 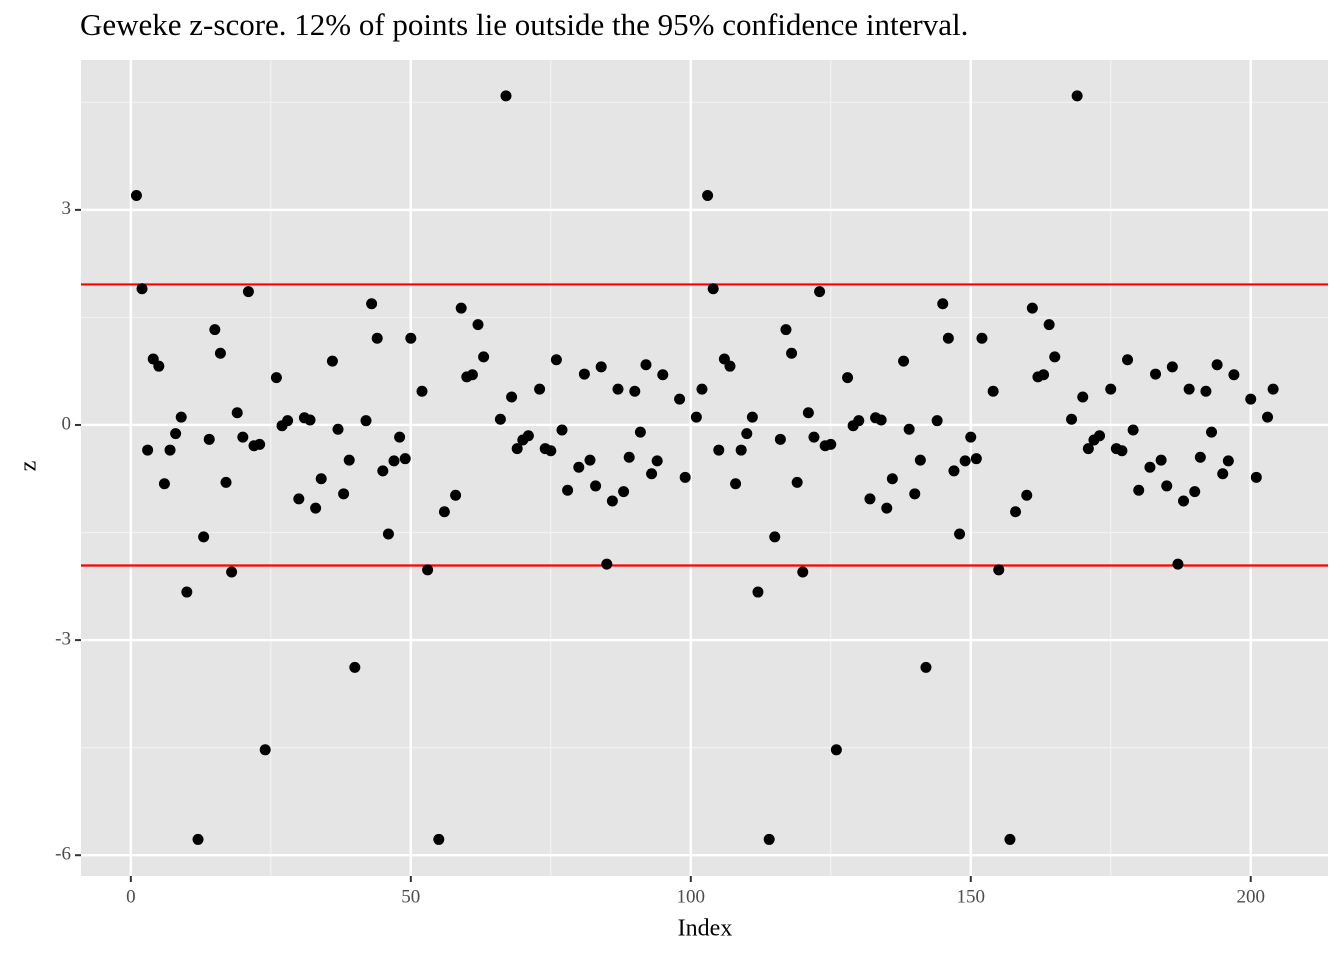 I want to click on y-tick-label: 3, so click(x=67, y=208).